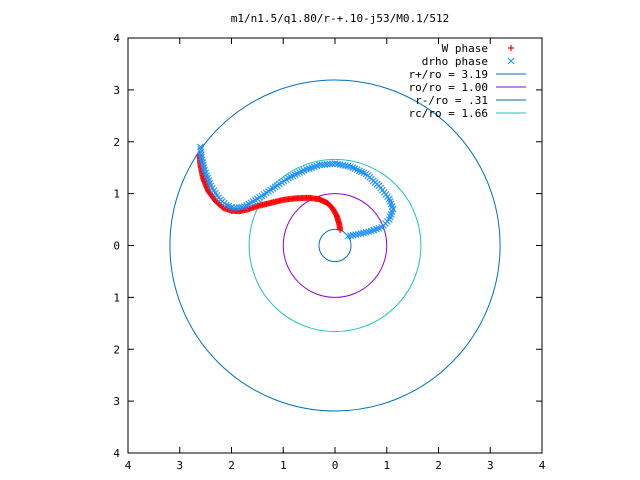  Describe the element at coordinates (455, 61) in the screenshot. I see `legend-label: drho phase` at that location.